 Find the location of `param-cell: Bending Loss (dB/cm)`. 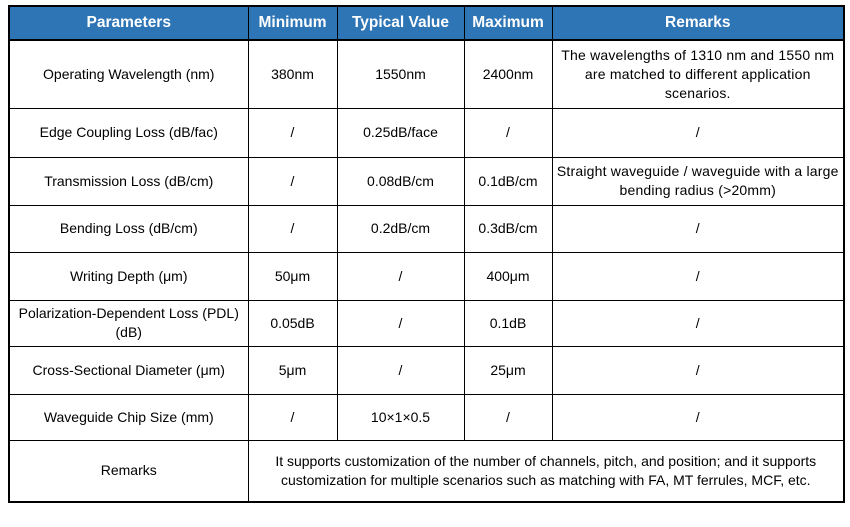

param-cell: Bending Loss (dB/cm) is located at coordinates (128, 228).